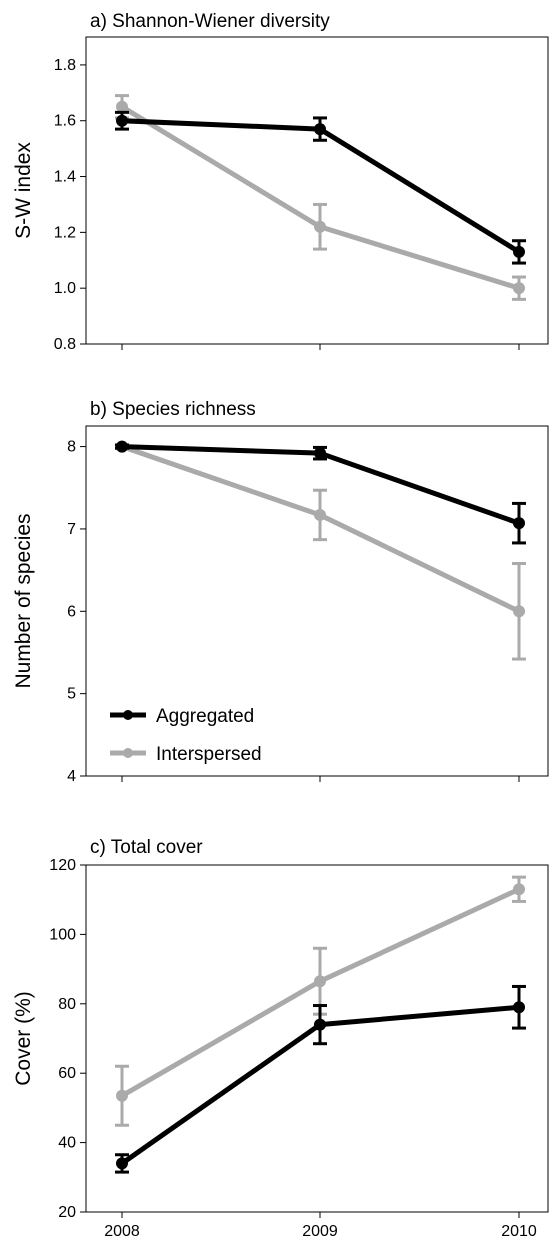  Describe the element at coordinates (65, 121) in the screenshot. I see `y-tick-label: 1.6` at that location.